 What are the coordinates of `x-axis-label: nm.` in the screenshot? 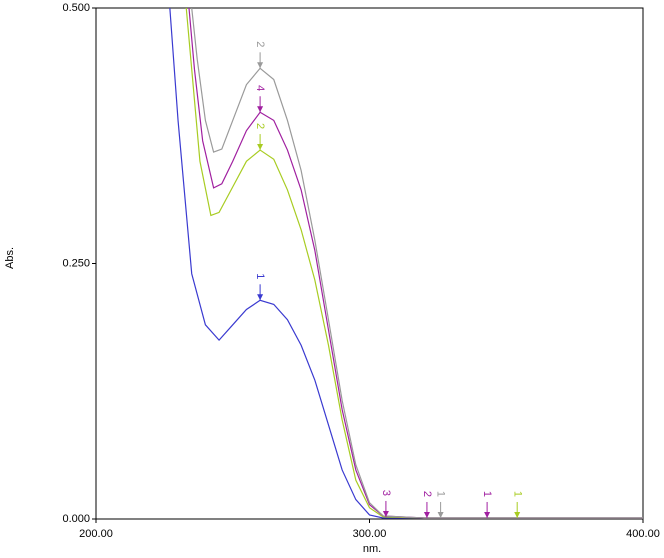 It's located at (372, 549).